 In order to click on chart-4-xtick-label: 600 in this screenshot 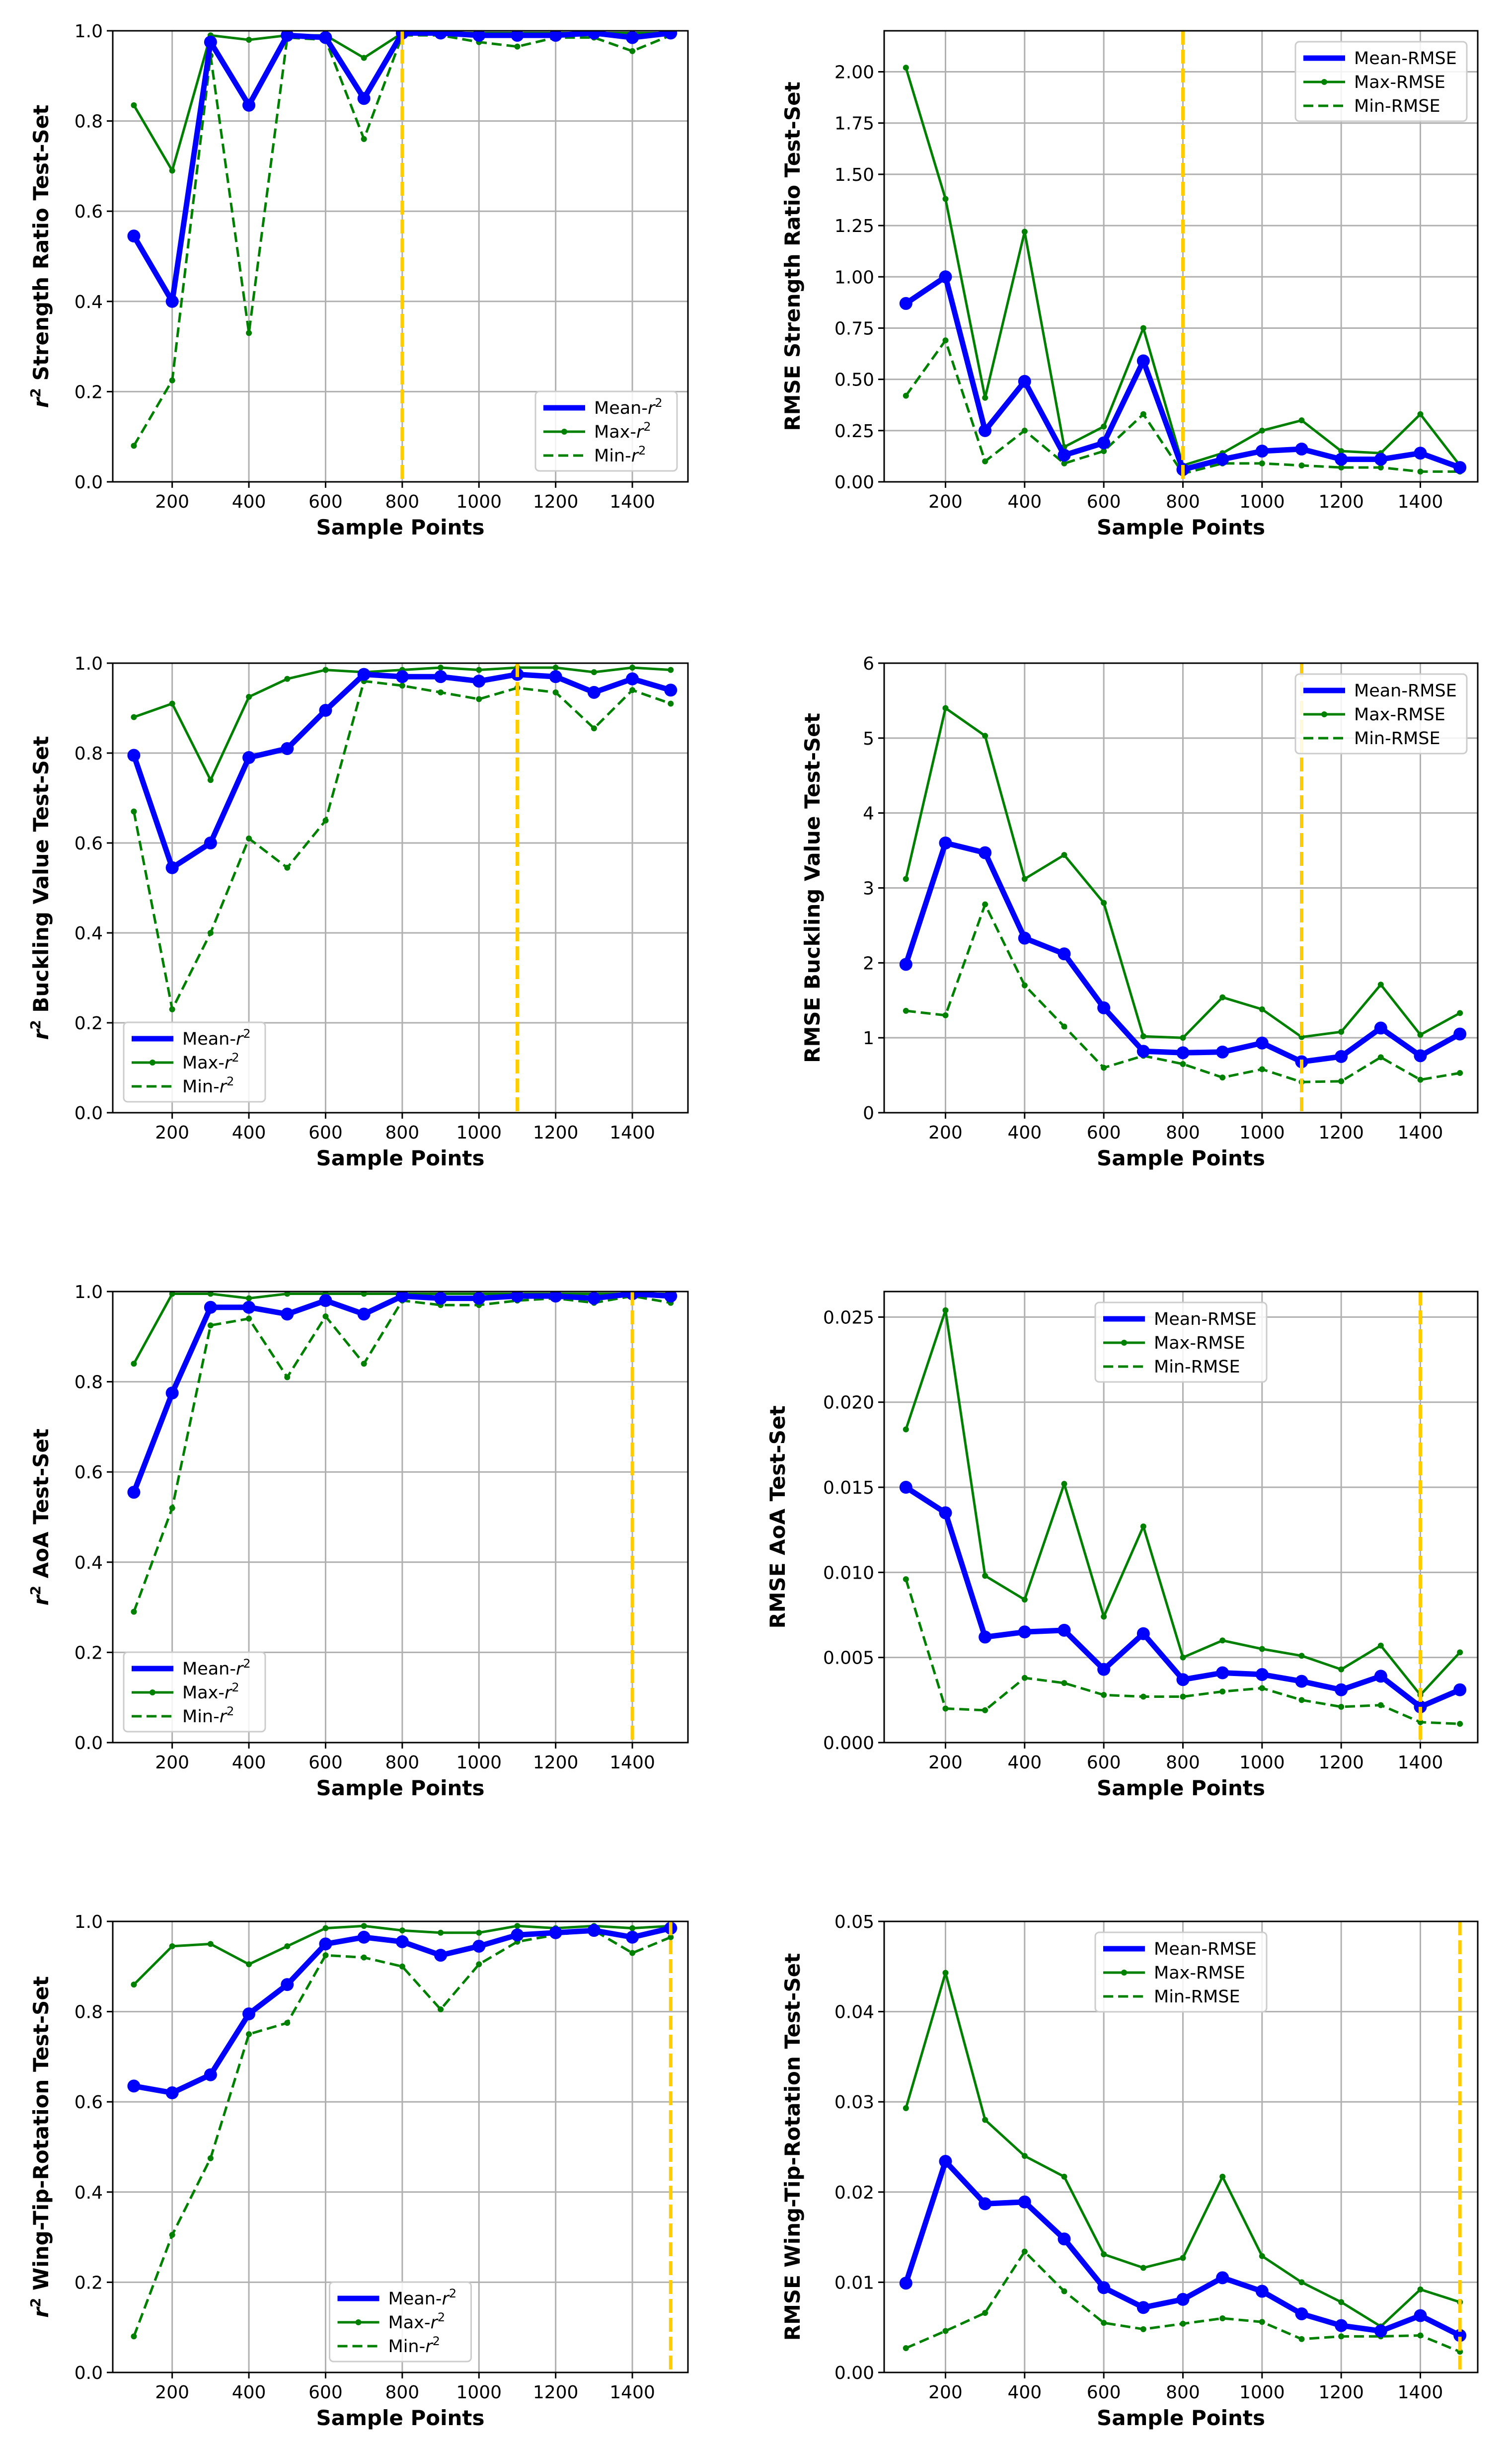, I will do `click(1104, 1133)`.